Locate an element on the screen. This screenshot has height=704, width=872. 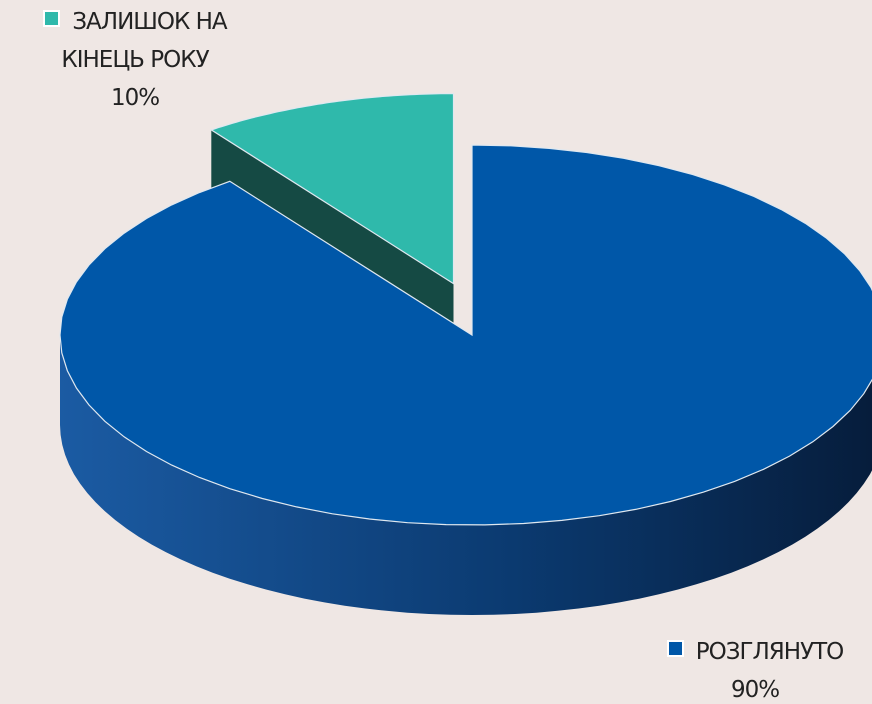
value-label: 90% is located at coordinates (755, 690).